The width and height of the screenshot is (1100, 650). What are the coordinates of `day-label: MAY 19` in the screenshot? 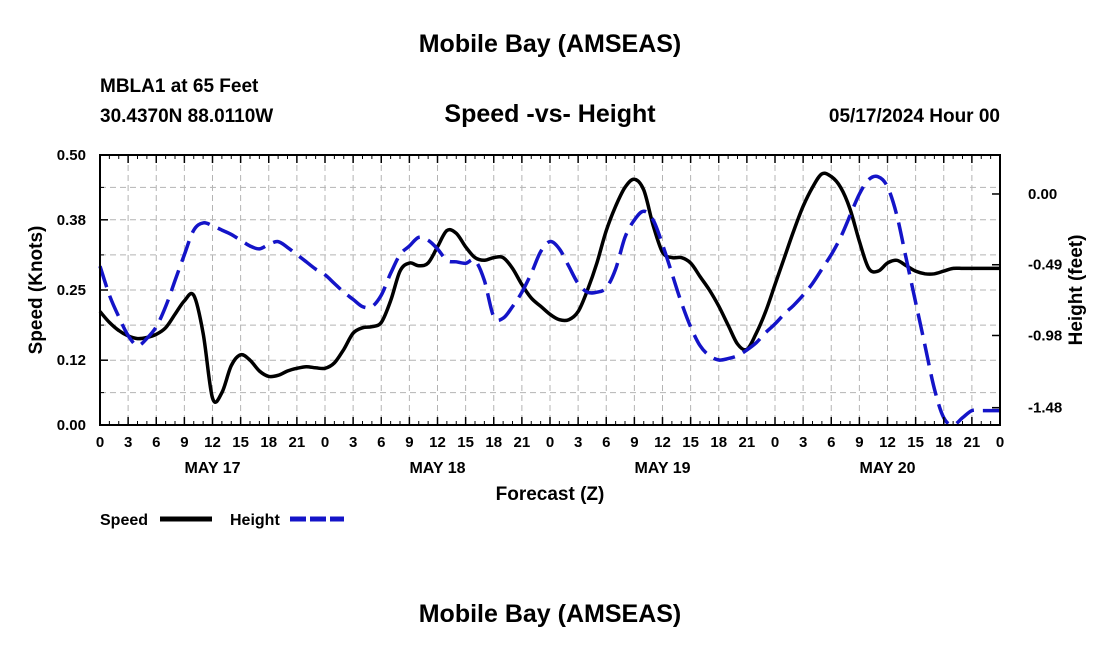 It's located at (662, 468).